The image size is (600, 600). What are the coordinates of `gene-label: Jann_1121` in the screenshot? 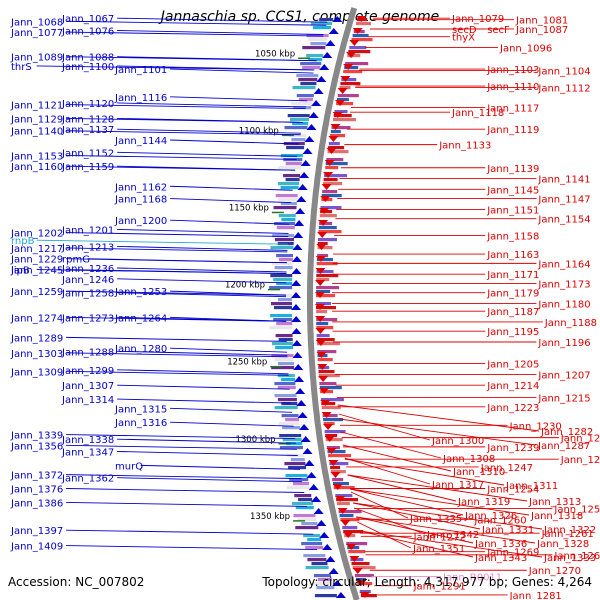 It's located at (36, 106).